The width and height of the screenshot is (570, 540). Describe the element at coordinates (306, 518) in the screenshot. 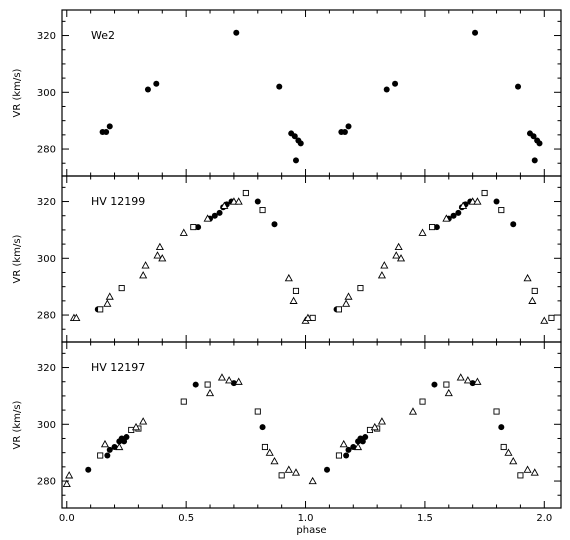

I see `x-tick-label: 1.0` at that location.